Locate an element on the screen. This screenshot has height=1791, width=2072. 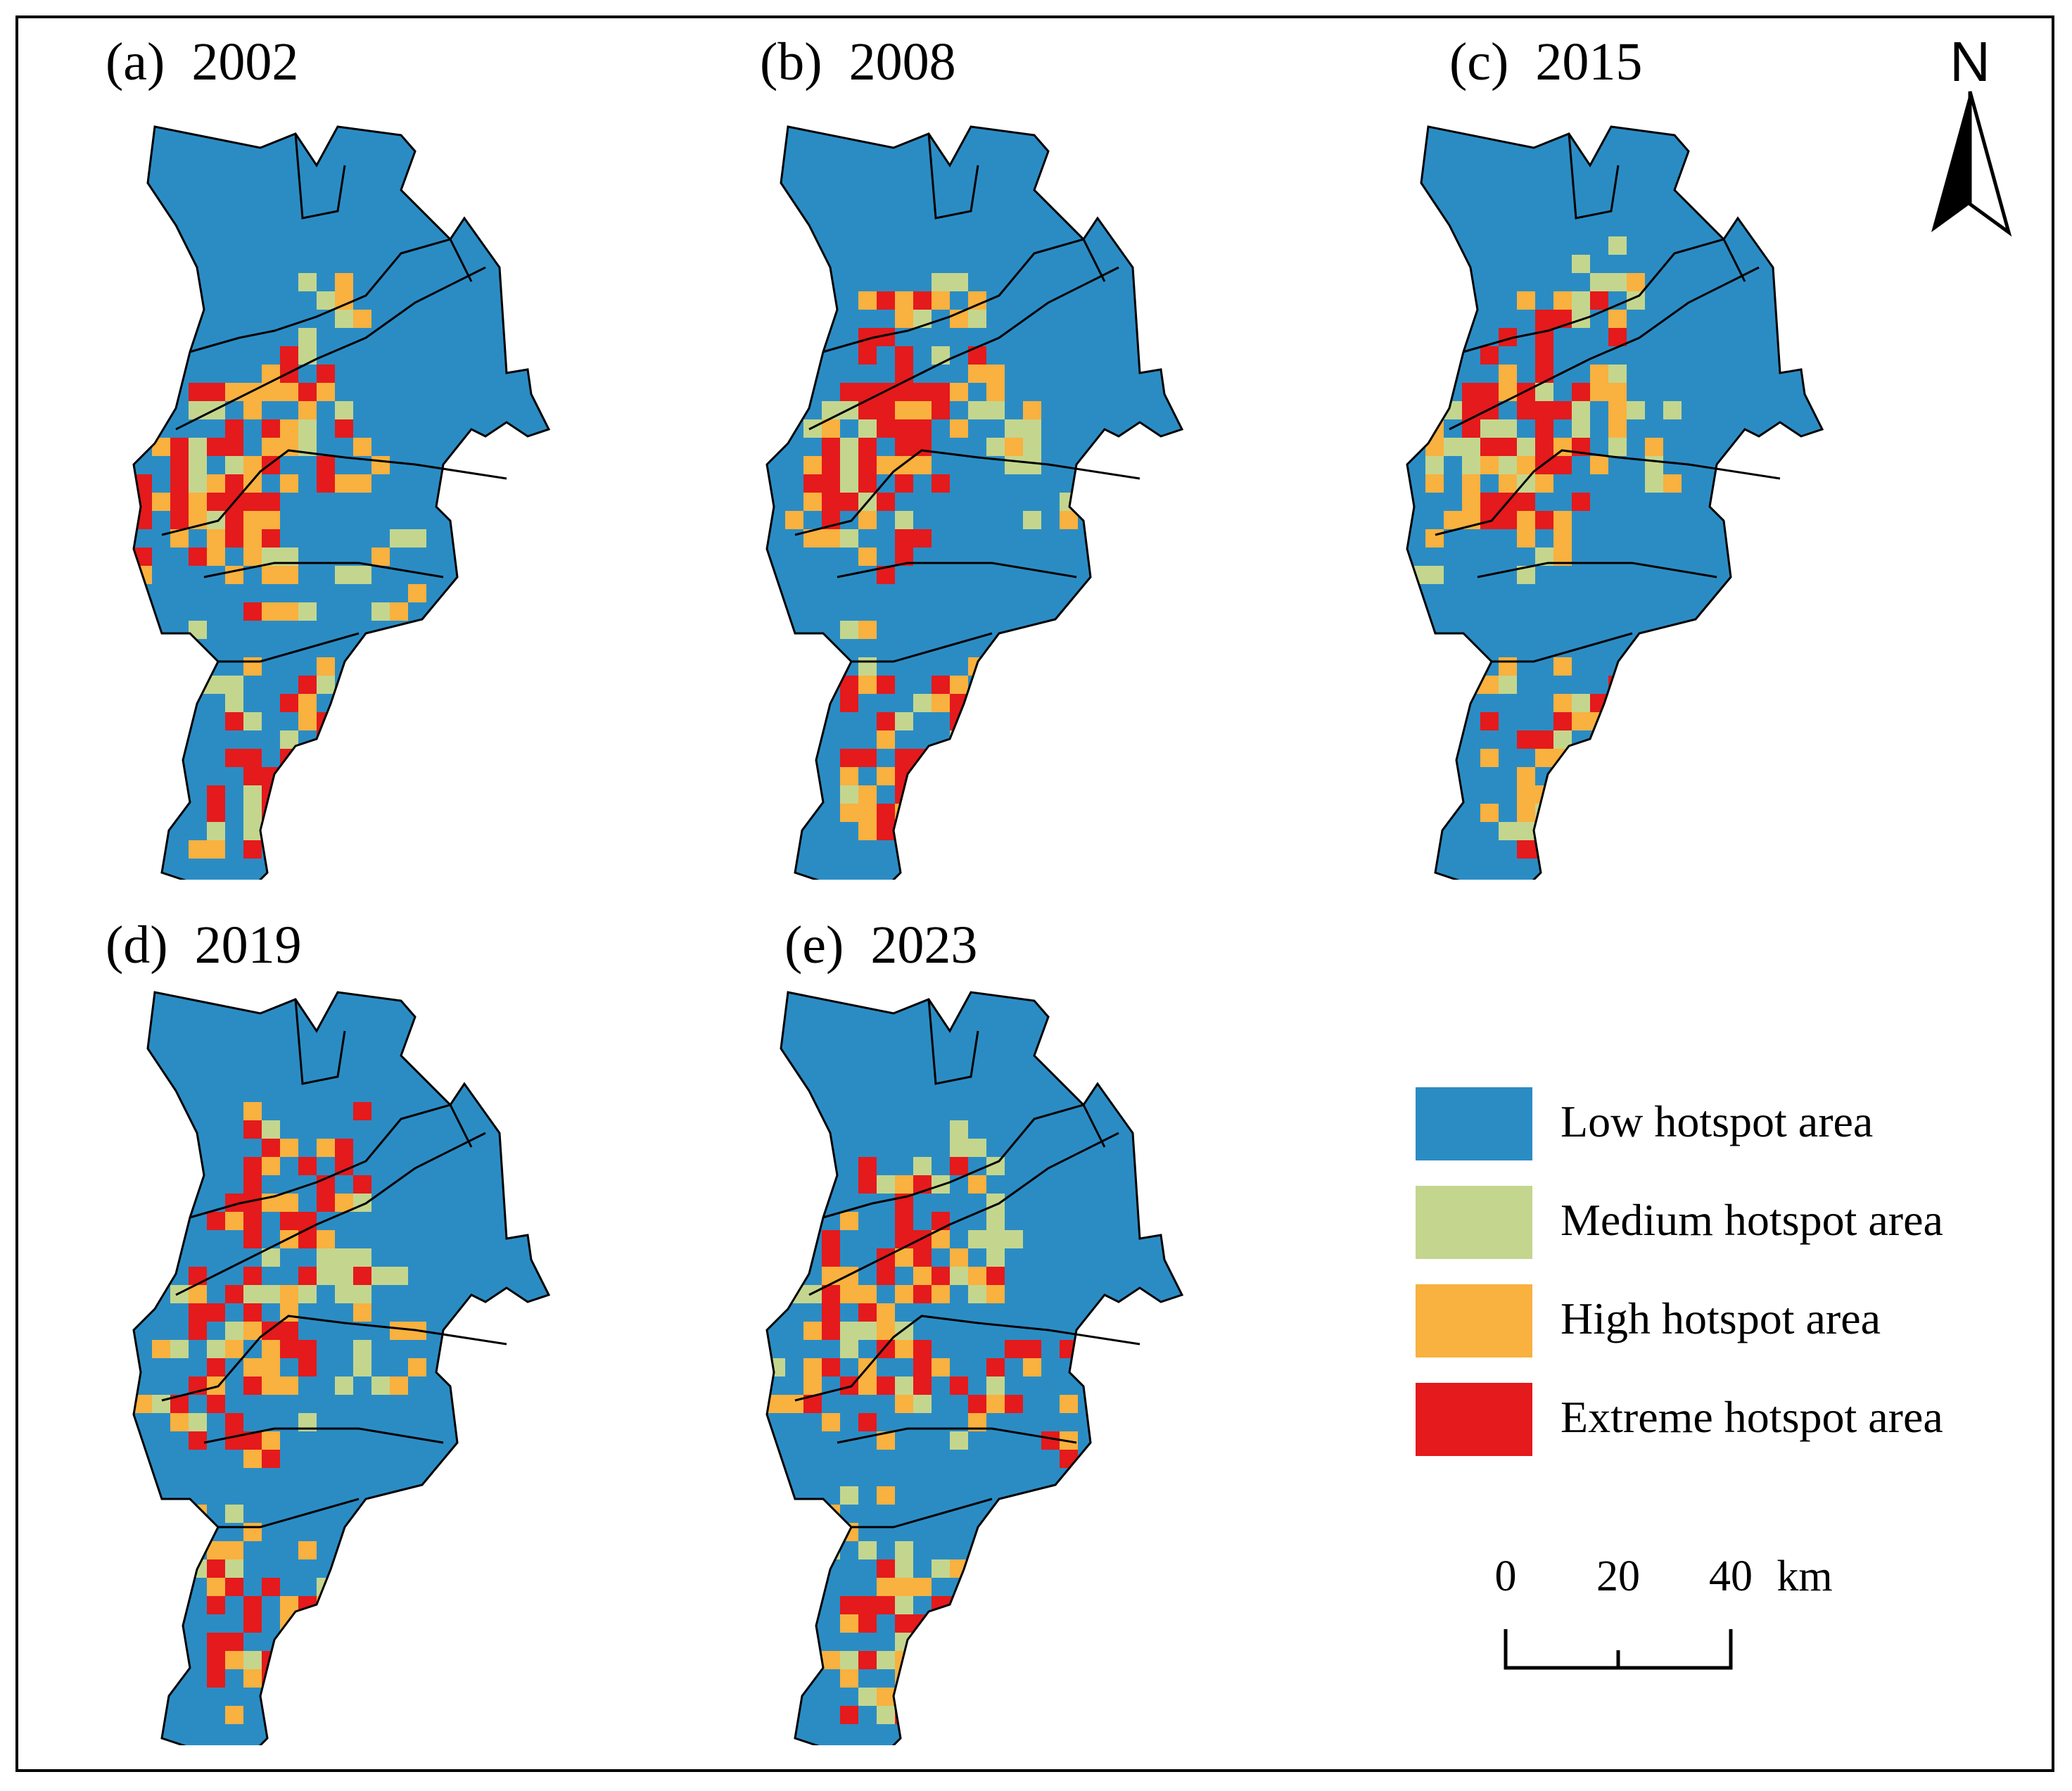
scale-bar-line is located at coordinates (1618, 1649).